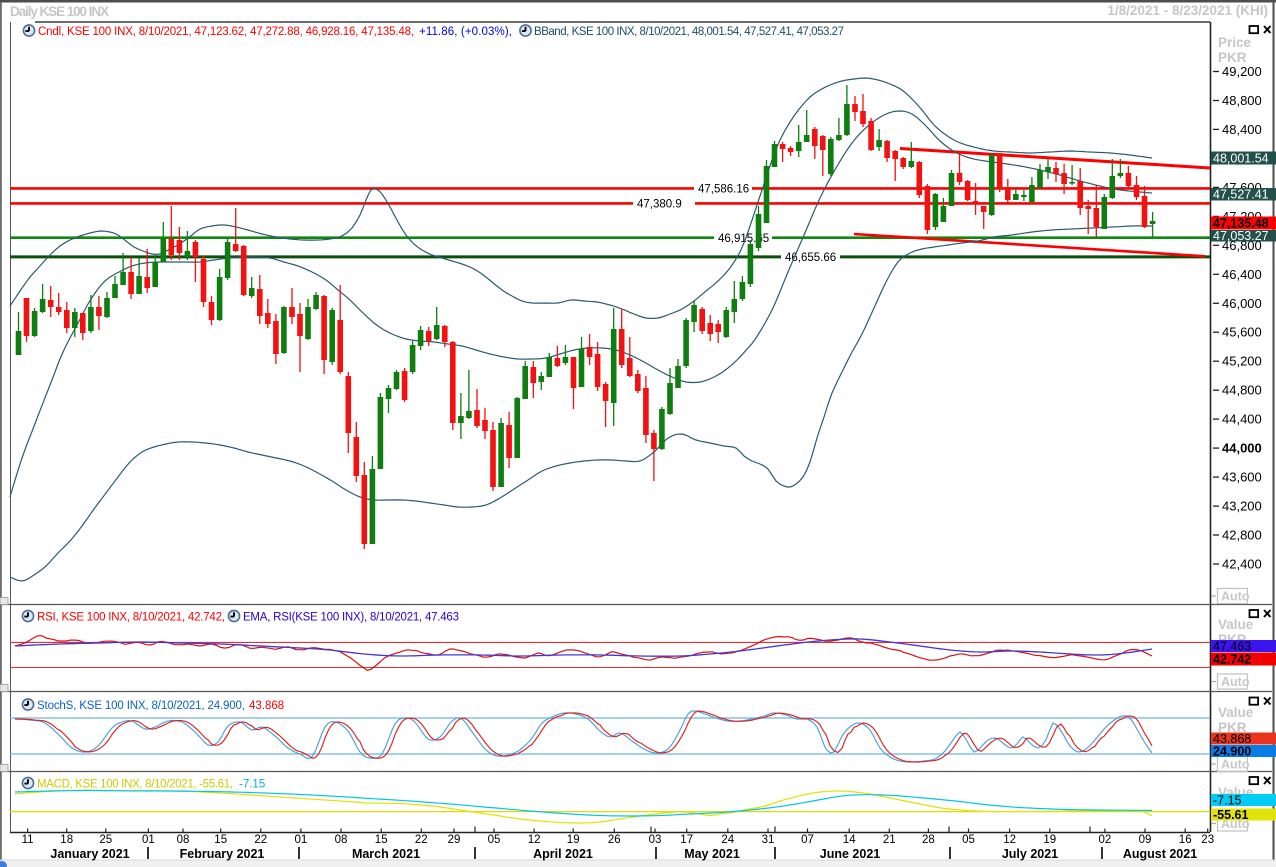 The width and height of the screenshot is (1276, 867). I want to click on svg-text: June 2021, so click(850, 854).